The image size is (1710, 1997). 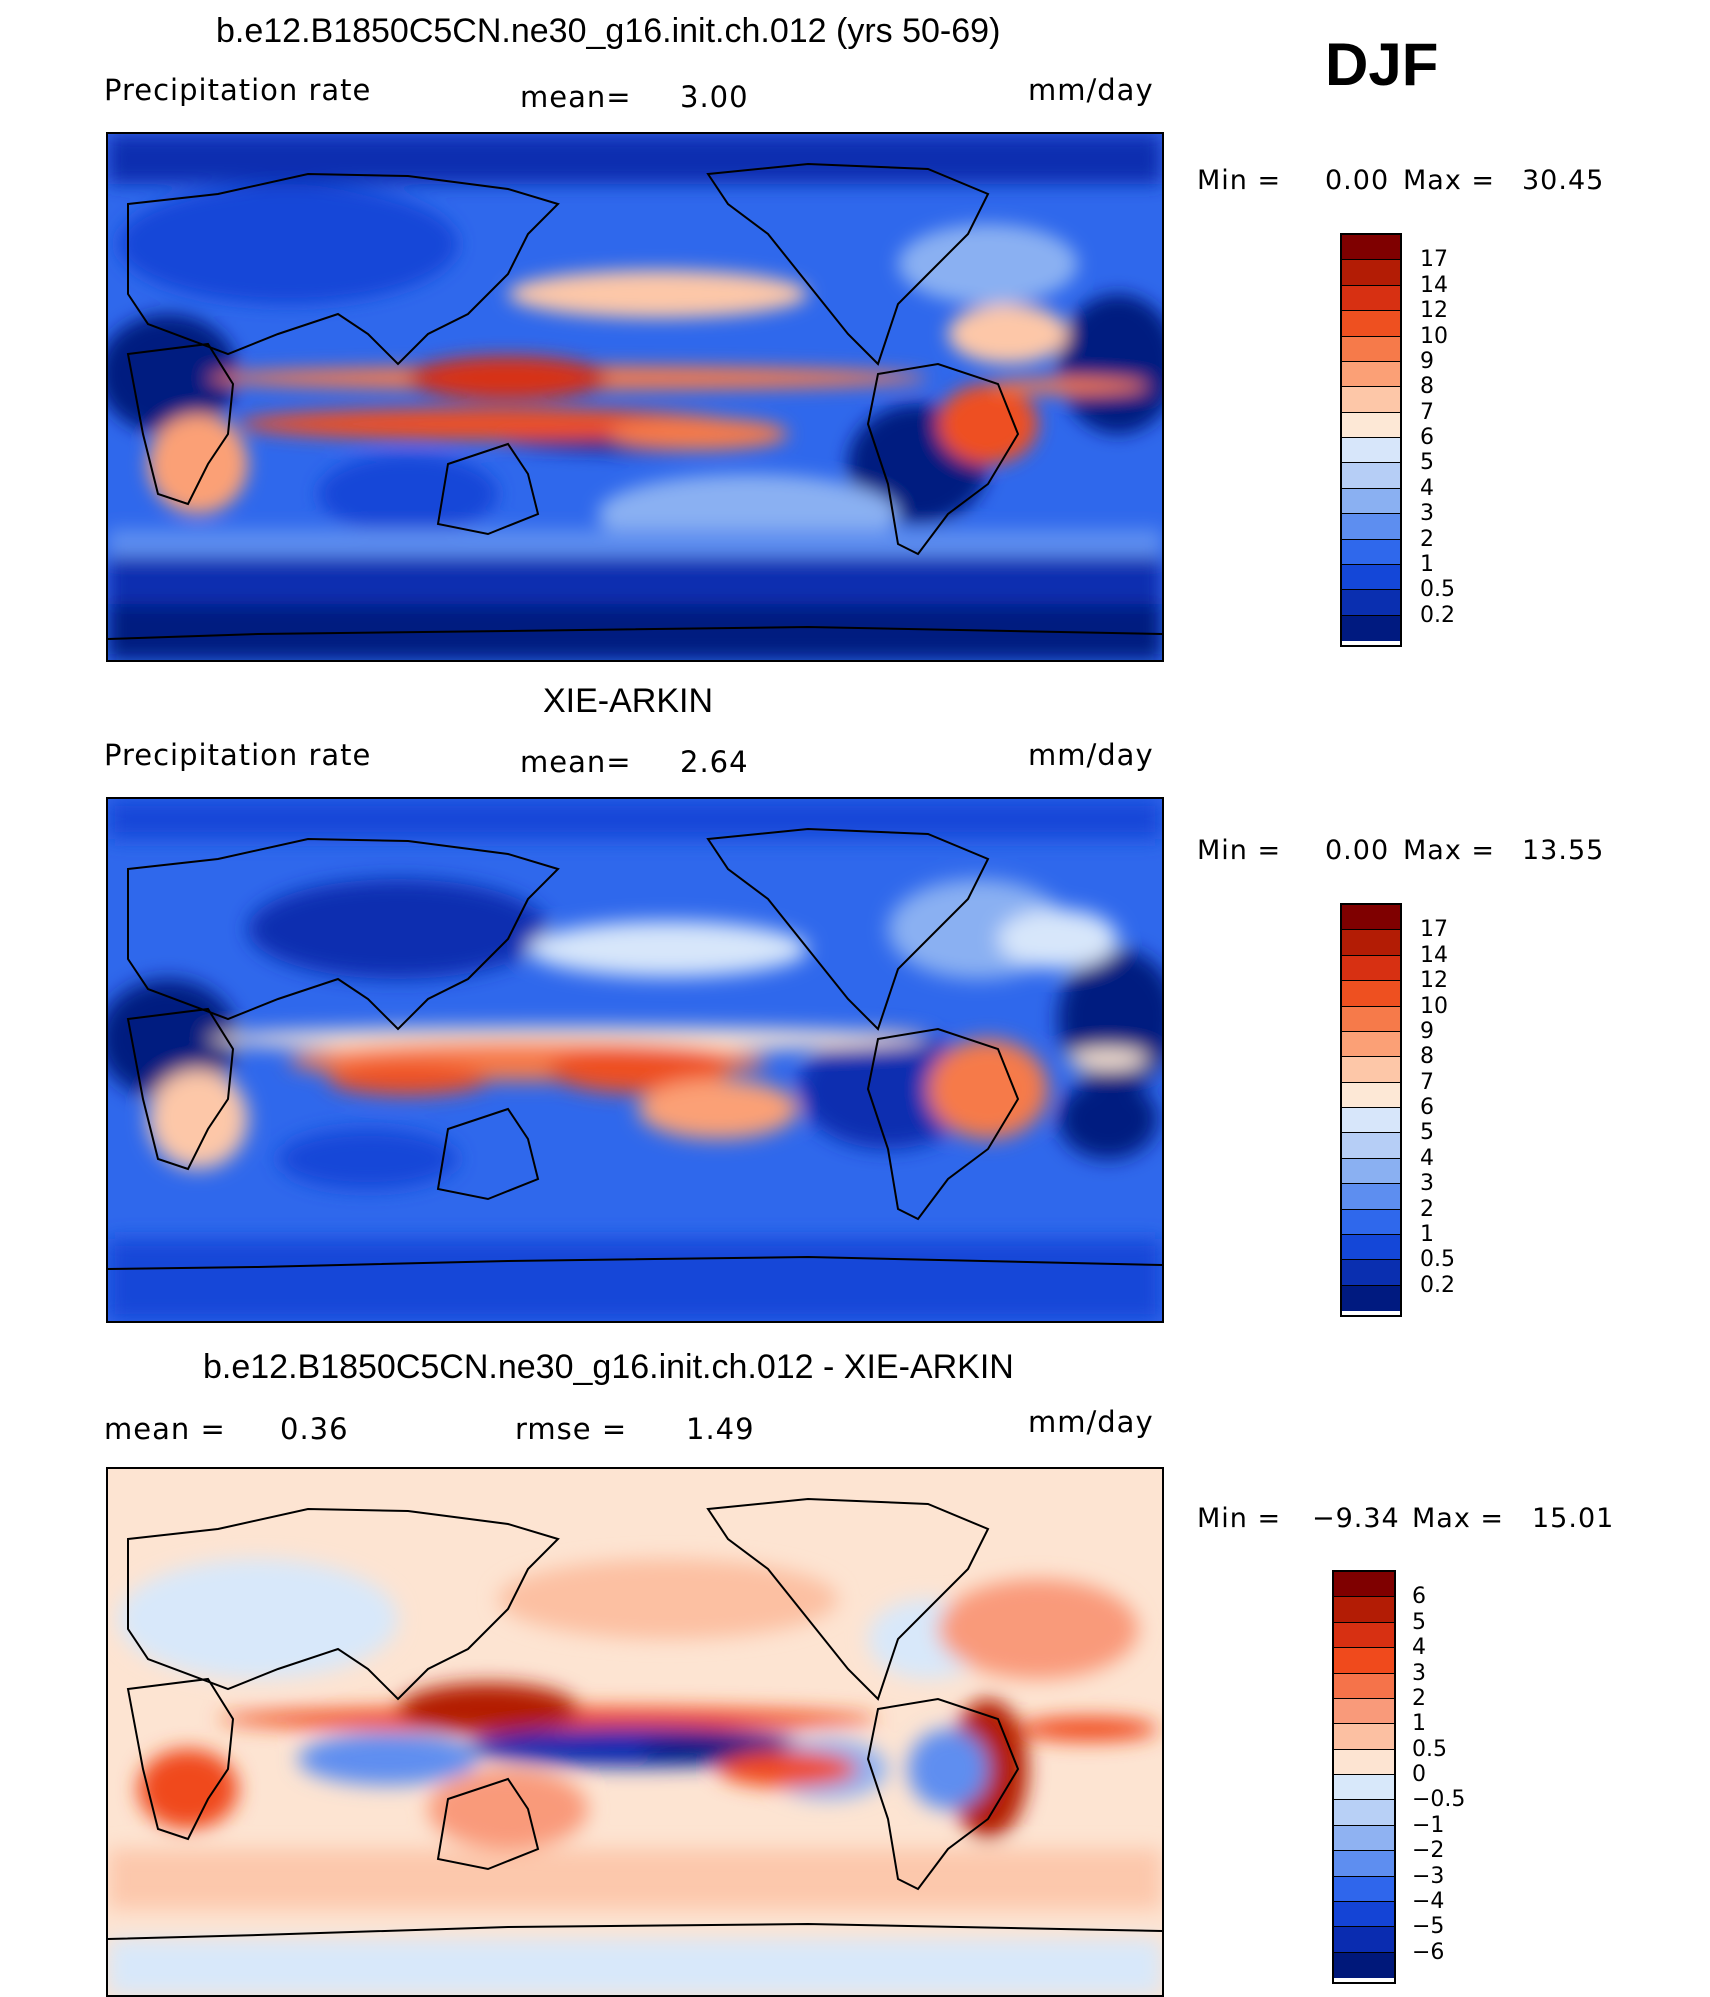 What do you see at coordinates (165, 1429) in the screenshot?
I see `panel3-mean-label: mean =` at bounding box center [165, 1429].